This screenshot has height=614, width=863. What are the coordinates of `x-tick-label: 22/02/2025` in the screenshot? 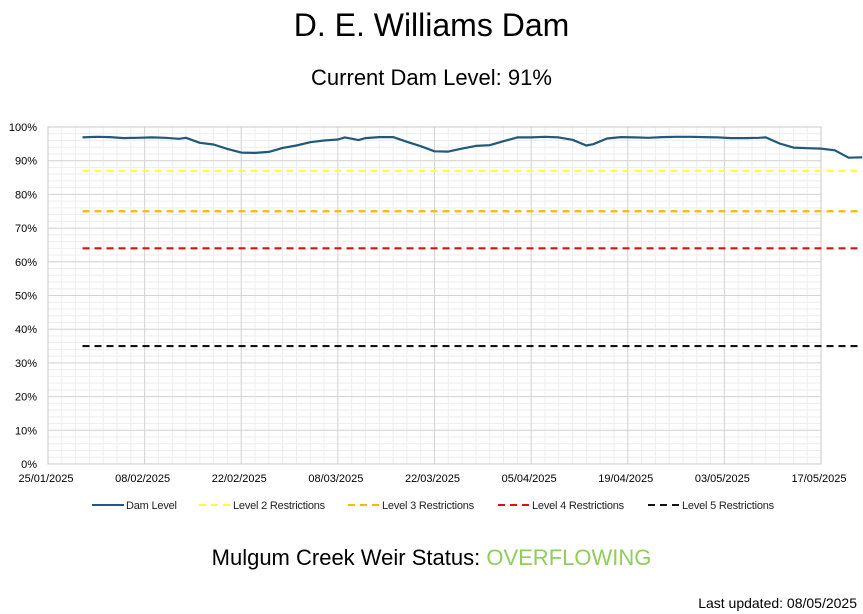 It's located at (239, 479).